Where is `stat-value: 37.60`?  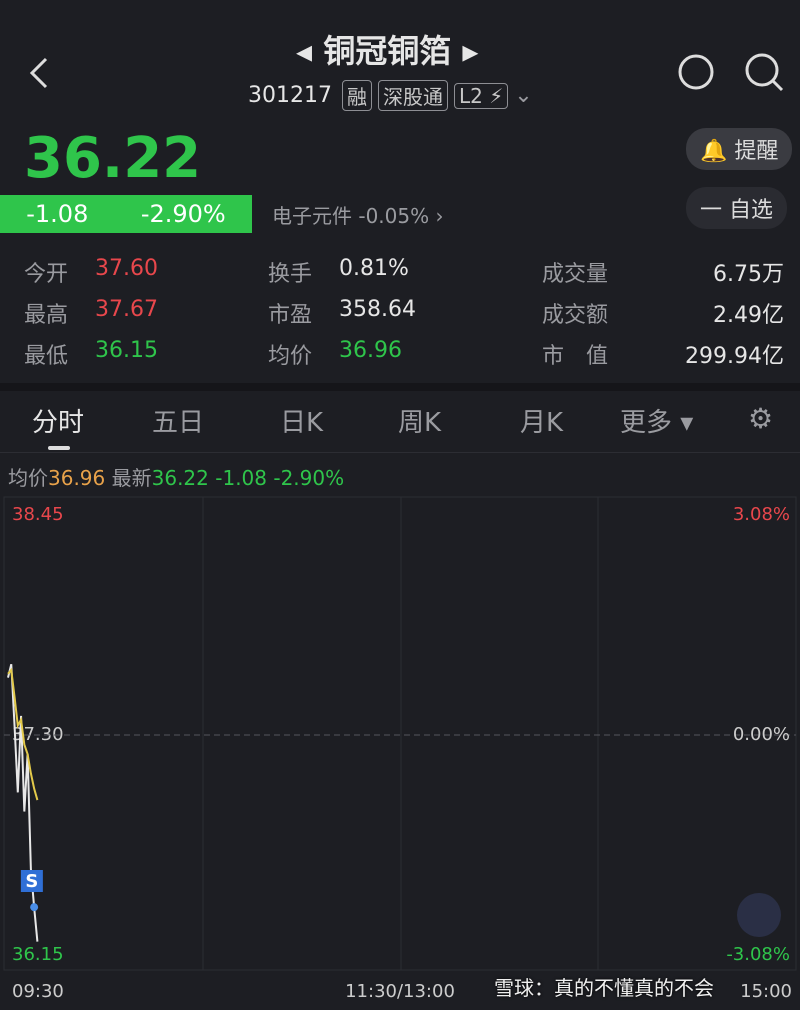 stat-value: 37.60 is located at coordinates (126, 268).